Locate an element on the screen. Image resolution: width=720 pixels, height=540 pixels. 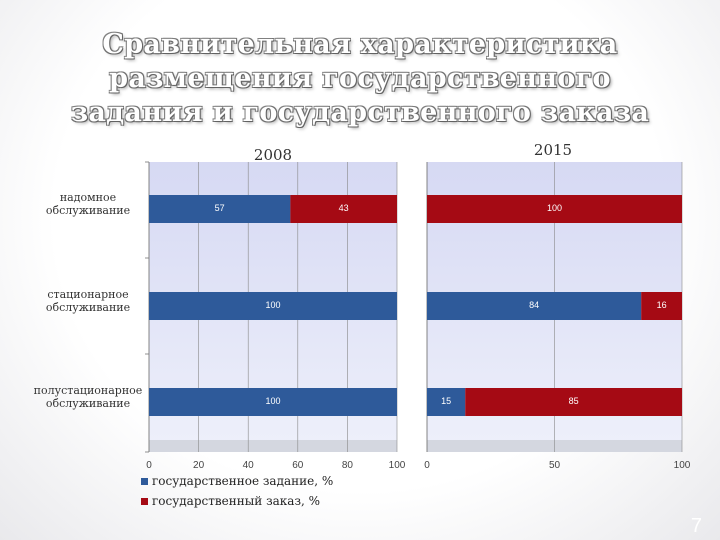
plot-floor is located at coordinates (273, 446).